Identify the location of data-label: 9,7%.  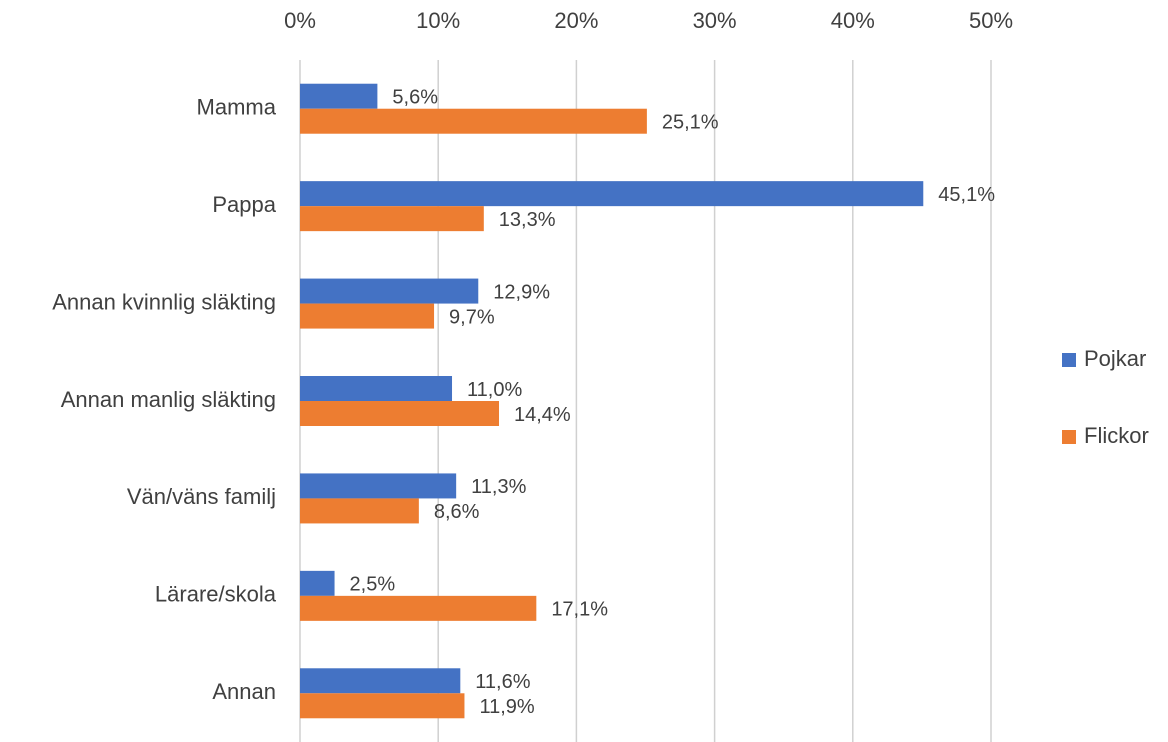
(472, 317).